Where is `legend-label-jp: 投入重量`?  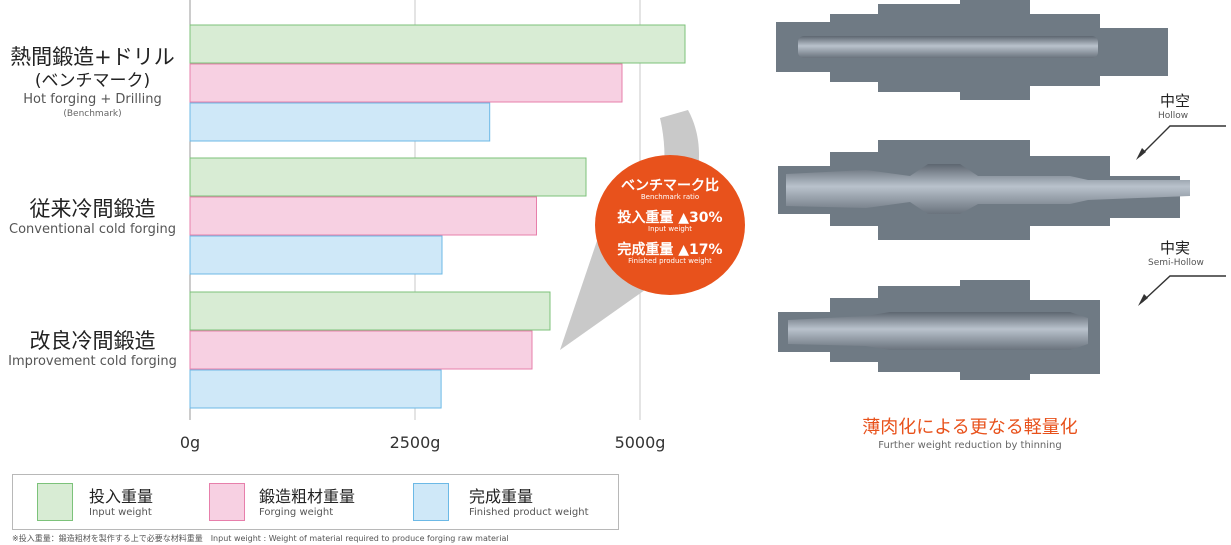
legend-label-jp: 投入重量 is located at coordinates (121, 496).